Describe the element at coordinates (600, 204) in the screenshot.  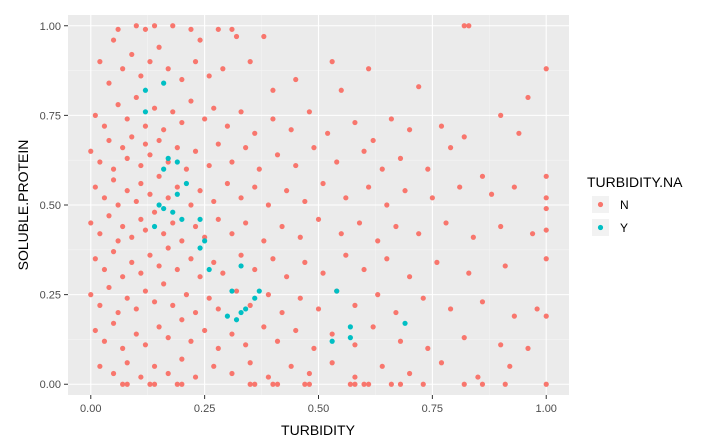
I see `legend-key-n` at that location.